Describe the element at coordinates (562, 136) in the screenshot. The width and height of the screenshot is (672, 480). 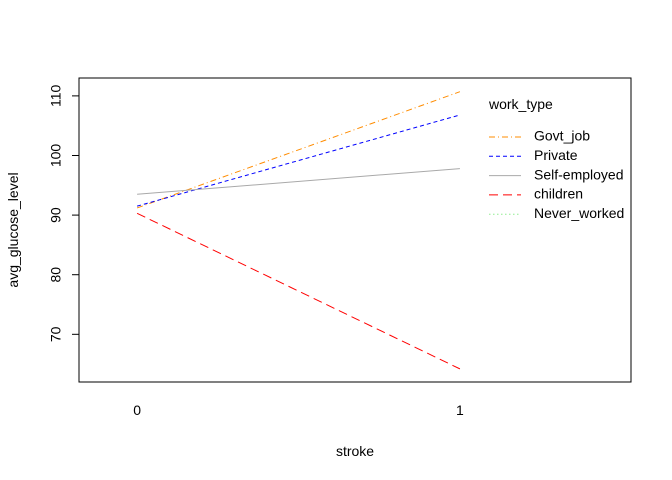
I see `legend-label-govt-job: Govt_job` at that location.